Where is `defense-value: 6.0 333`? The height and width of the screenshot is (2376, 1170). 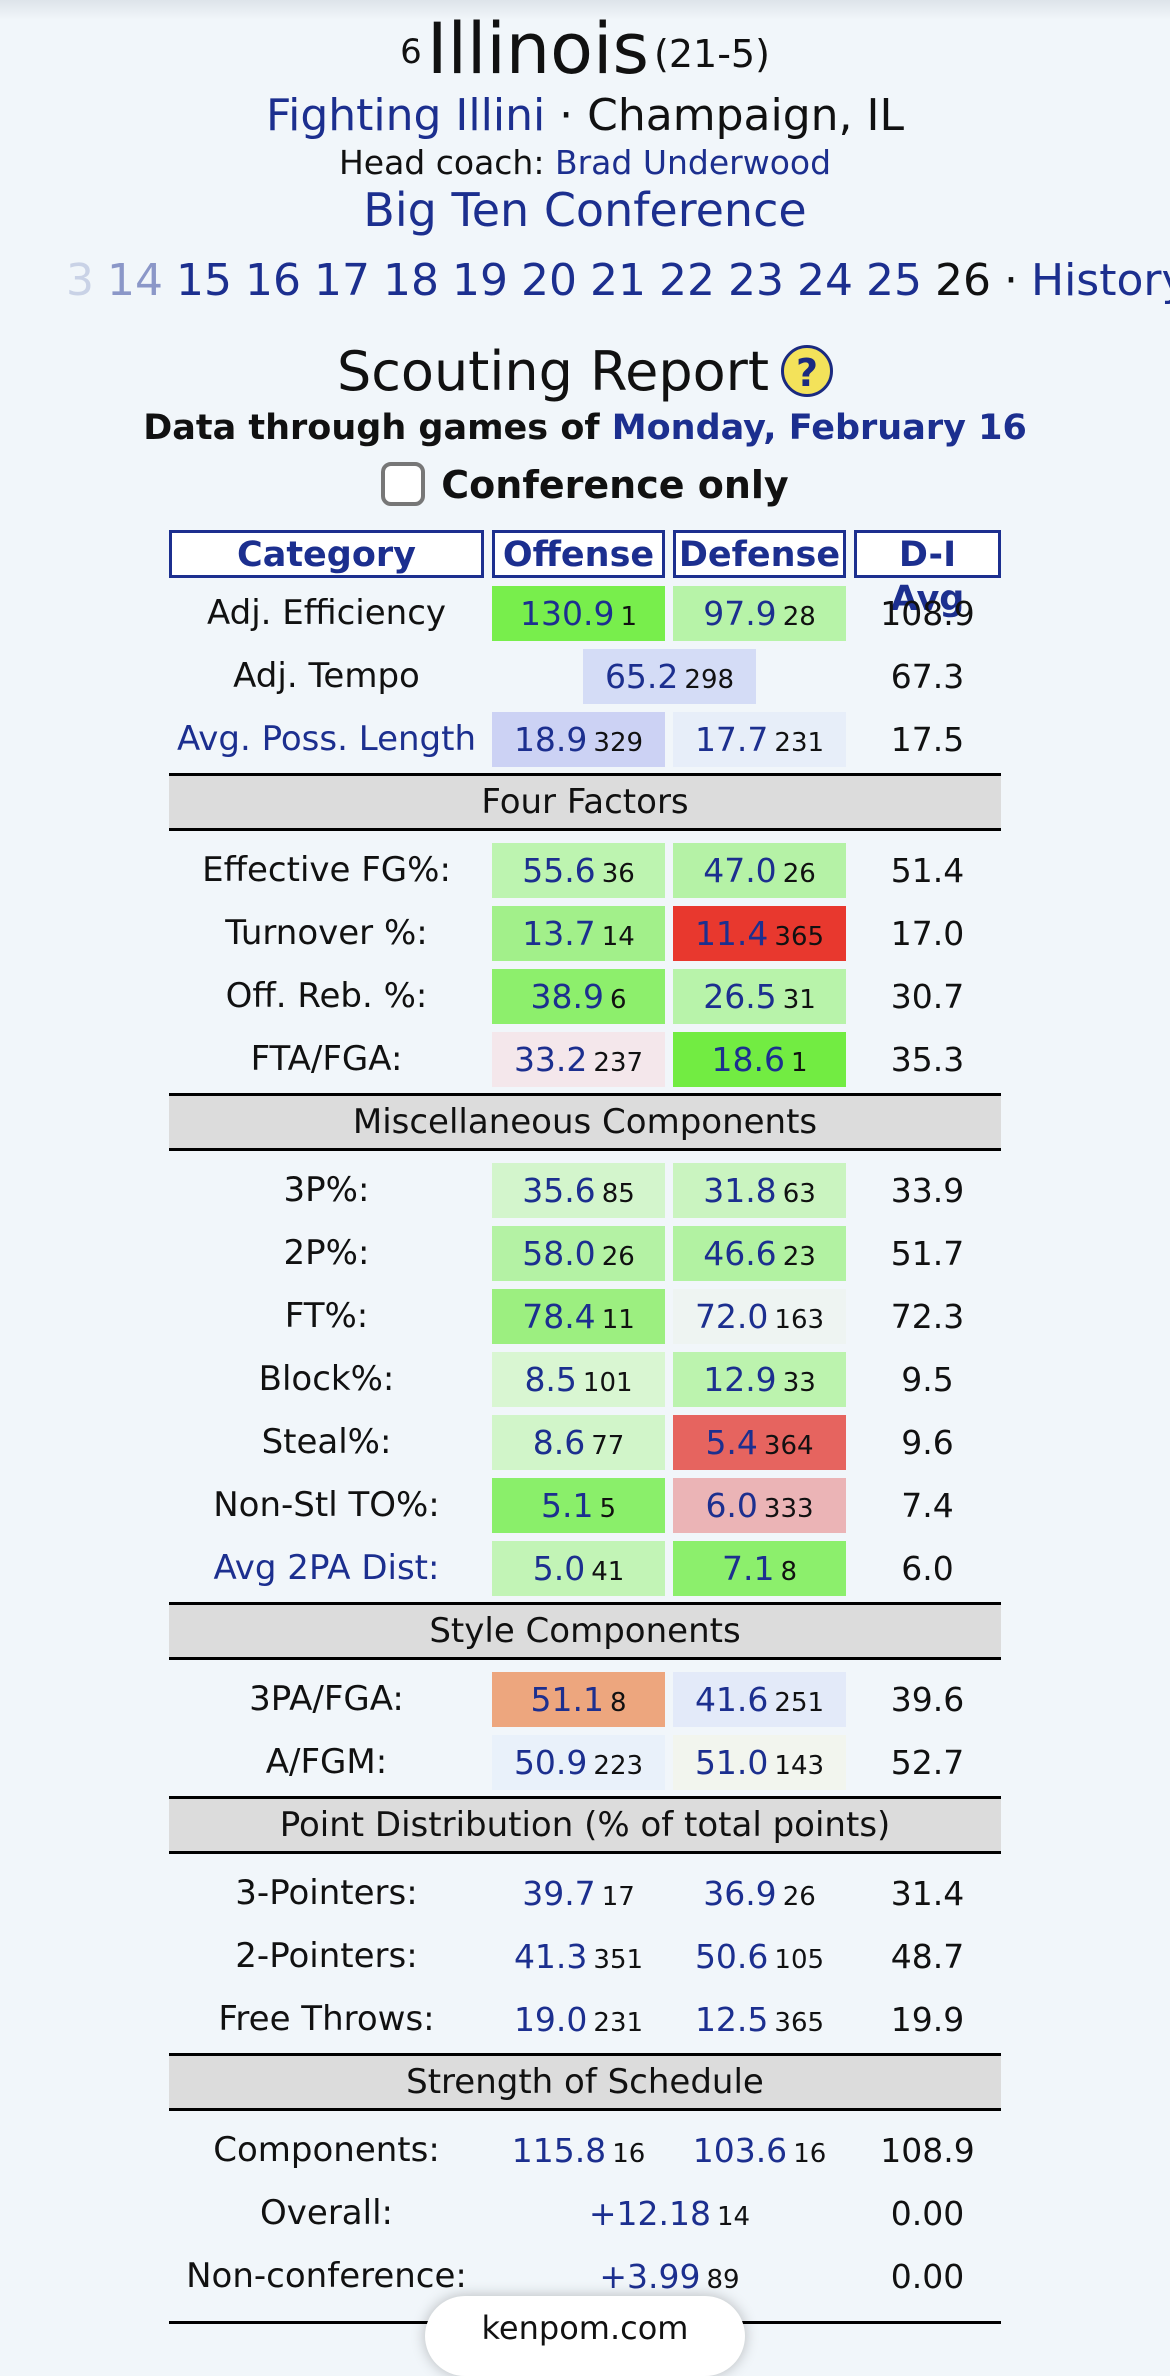
defense-value: 6.0 333 is located at coordinates (759, 1505).